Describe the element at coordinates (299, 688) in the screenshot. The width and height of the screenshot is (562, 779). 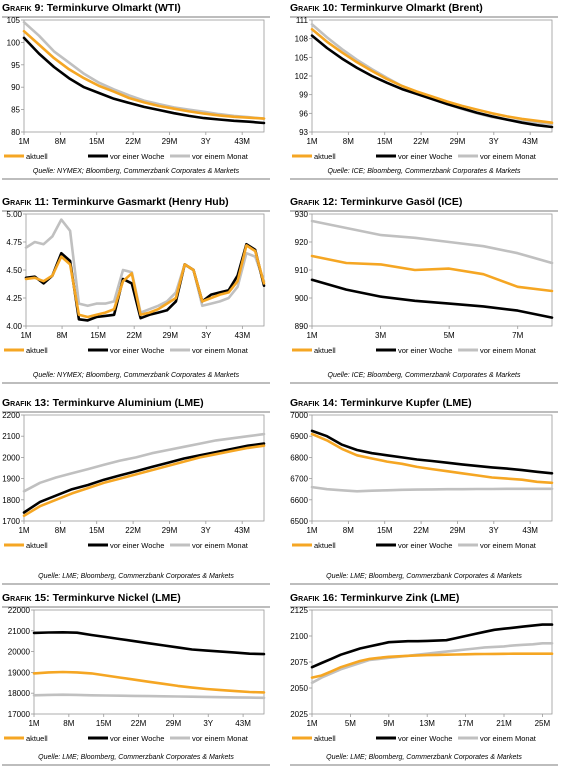
I see `y-tick-label: 2050` at that location.